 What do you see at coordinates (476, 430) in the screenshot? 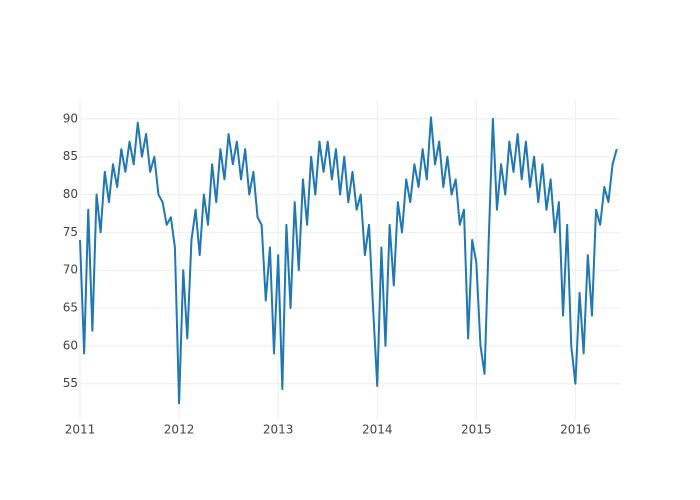
I see `x-tick-label: 2015` at bounding box center [476, 430].